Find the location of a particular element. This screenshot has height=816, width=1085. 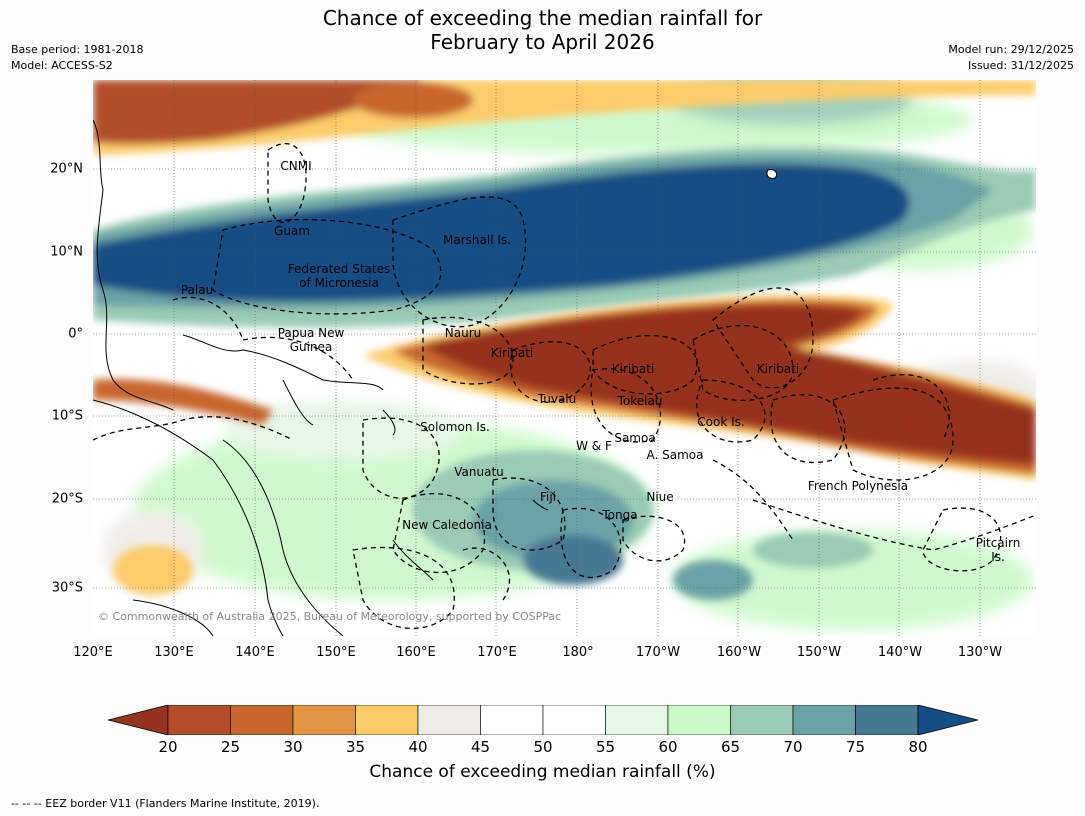

x-tick-140e: 140°E is located at coordinates (255, 652).